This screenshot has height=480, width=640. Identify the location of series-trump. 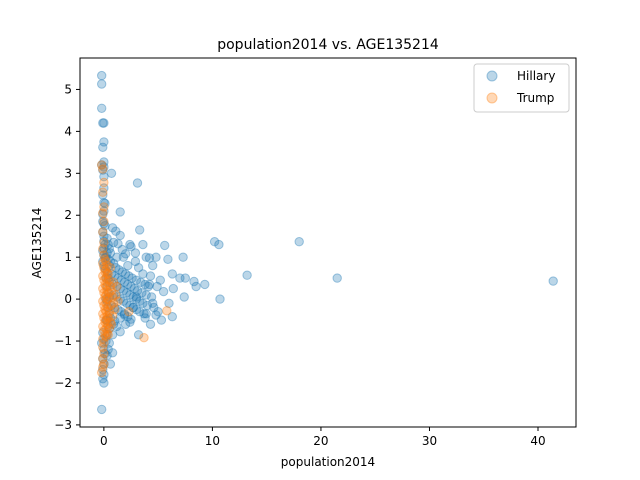
(134, 269).